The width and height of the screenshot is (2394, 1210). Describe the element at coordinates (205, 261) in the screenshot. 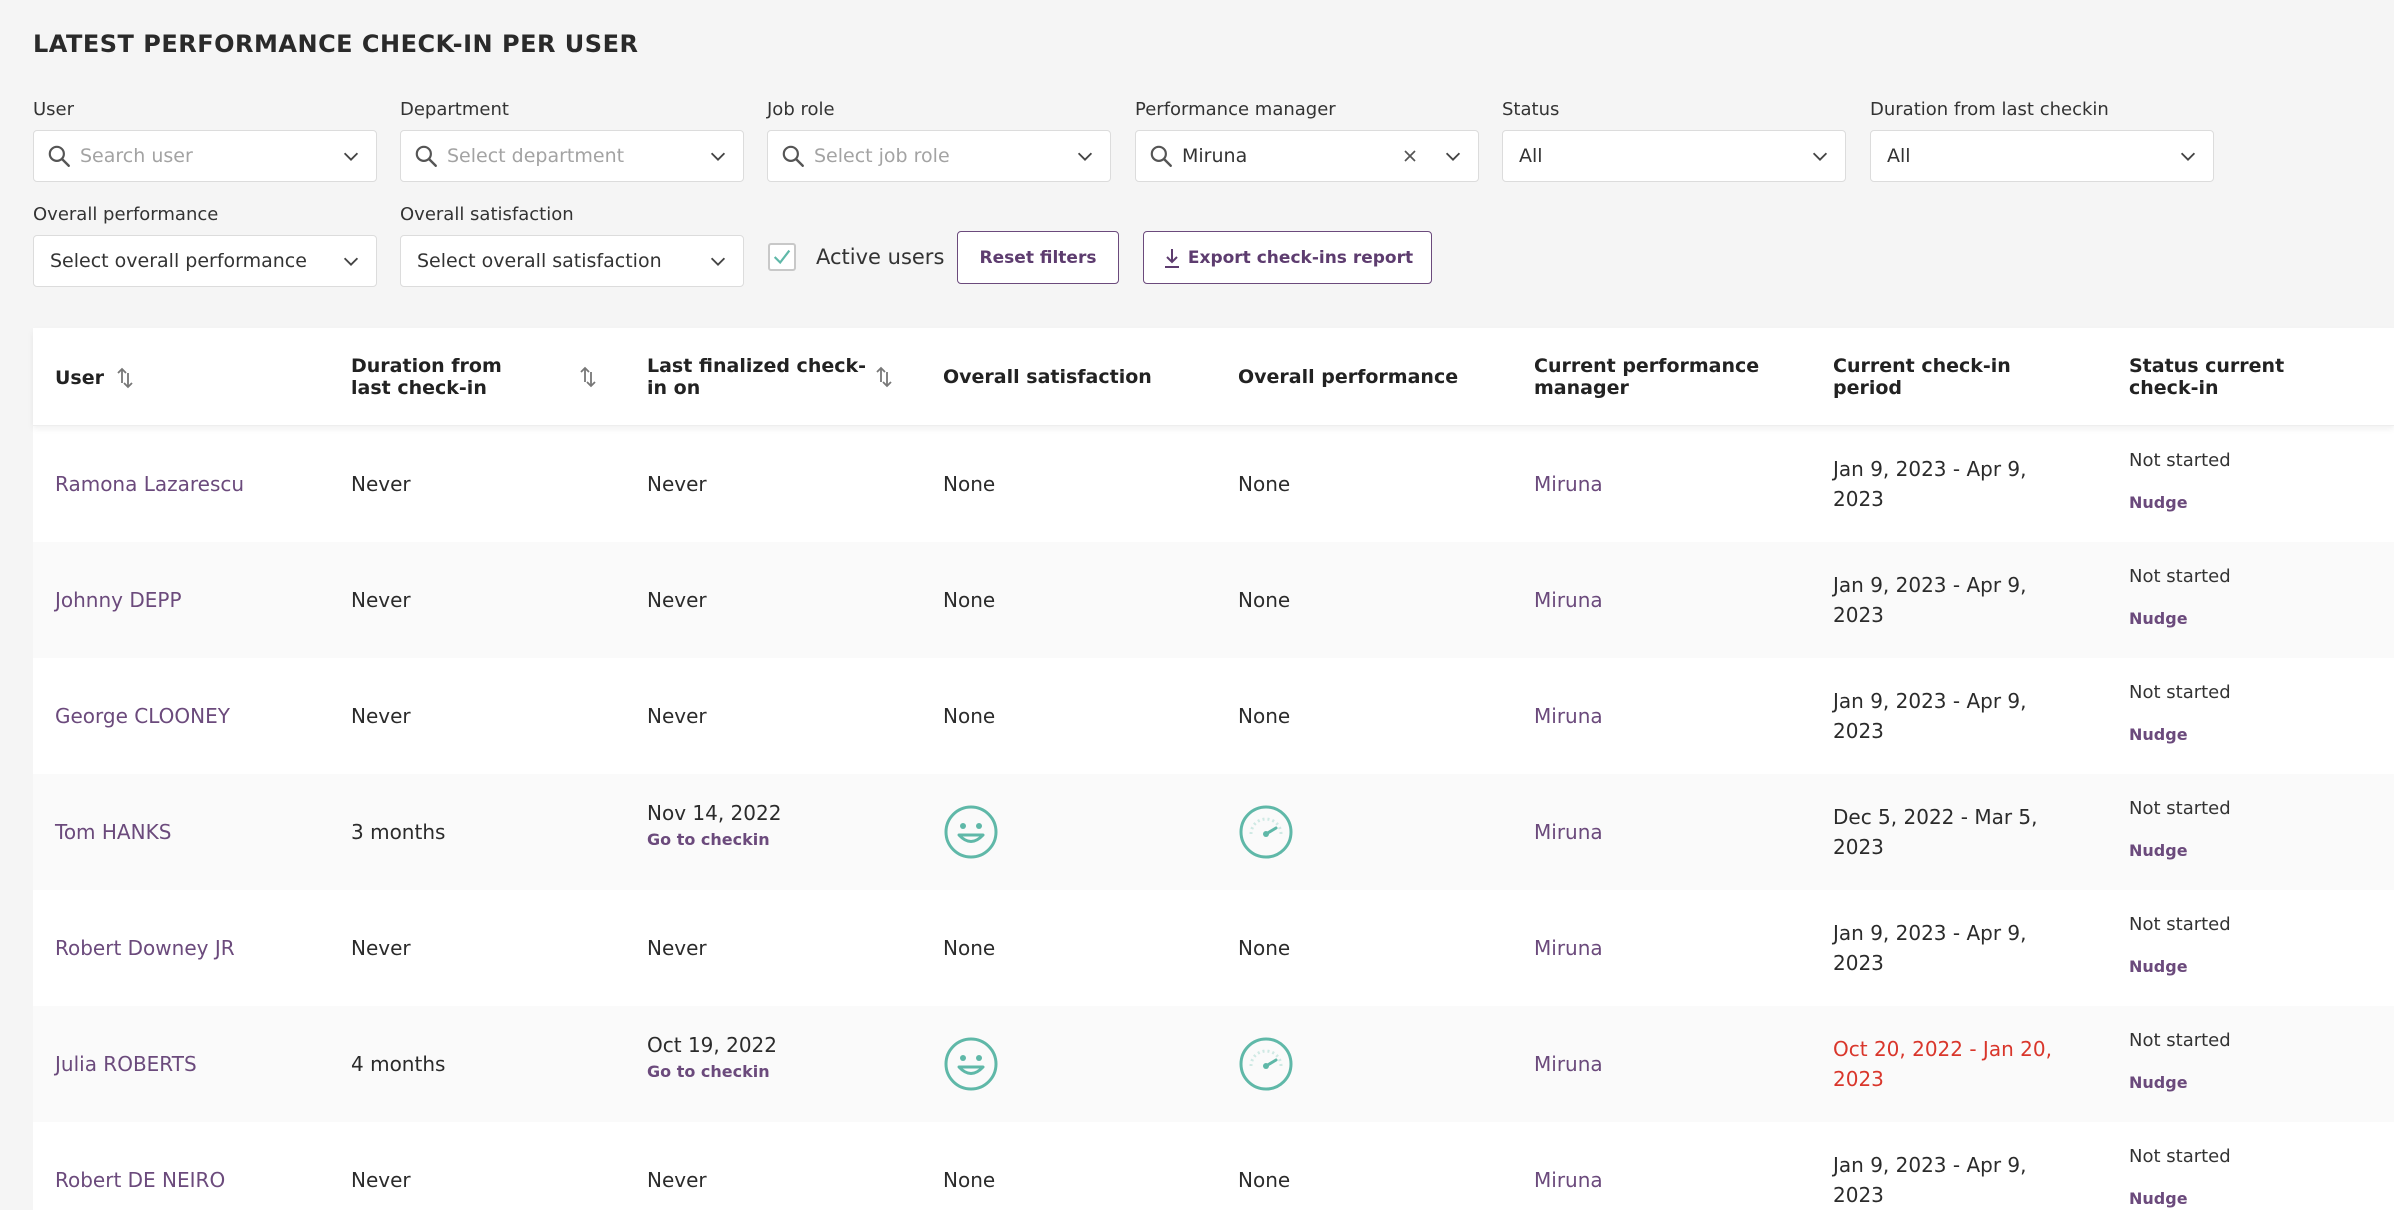

I see `overall-performance-select: Select overall performance` at that location.